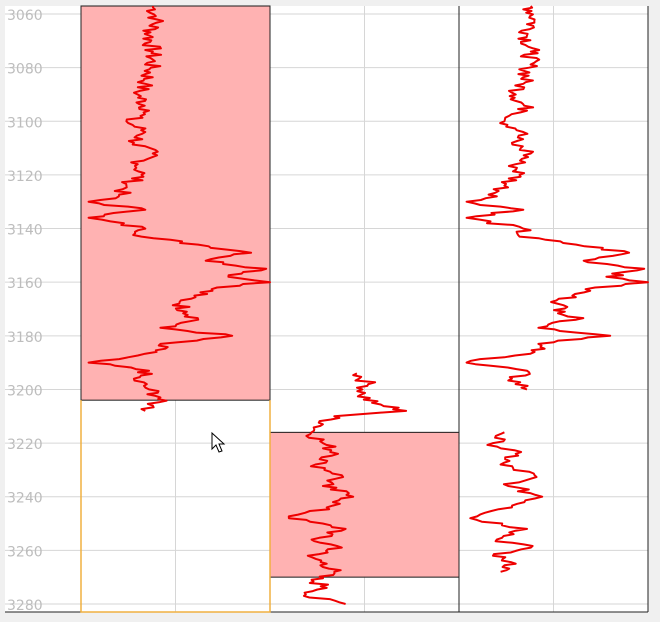 Image resolution: width=660 pixels, height=622 pixels. What do you see at coordinates (25, 231) in the screenshot?
I see `depth-tick-label-3140: 3140` at bounding box center [25, 231].